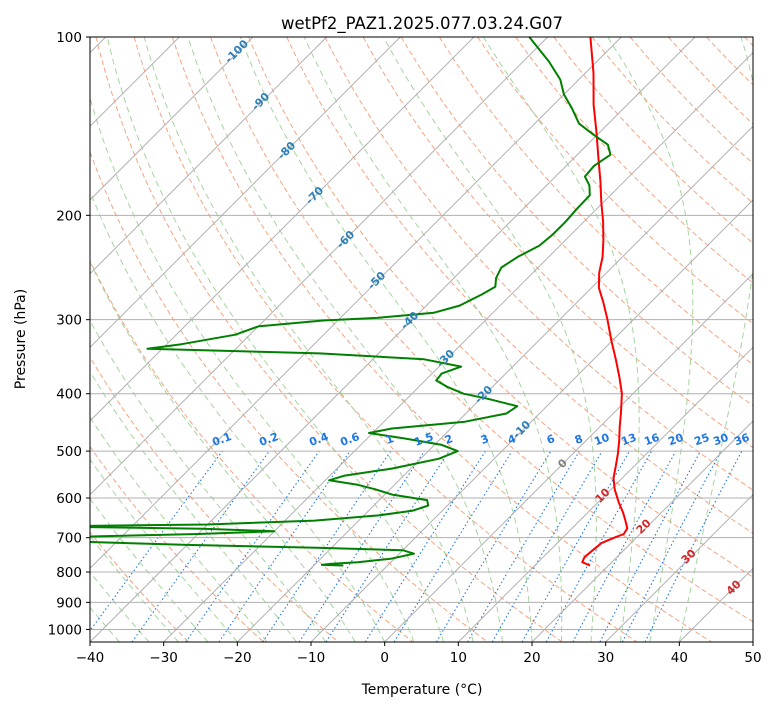 This screenshot has width=775, height=708. What do you see at coordinates (349, 439) in the screenshot?
I see `mixing-ratio-label: 0.6` at bounding box center [349, 439].